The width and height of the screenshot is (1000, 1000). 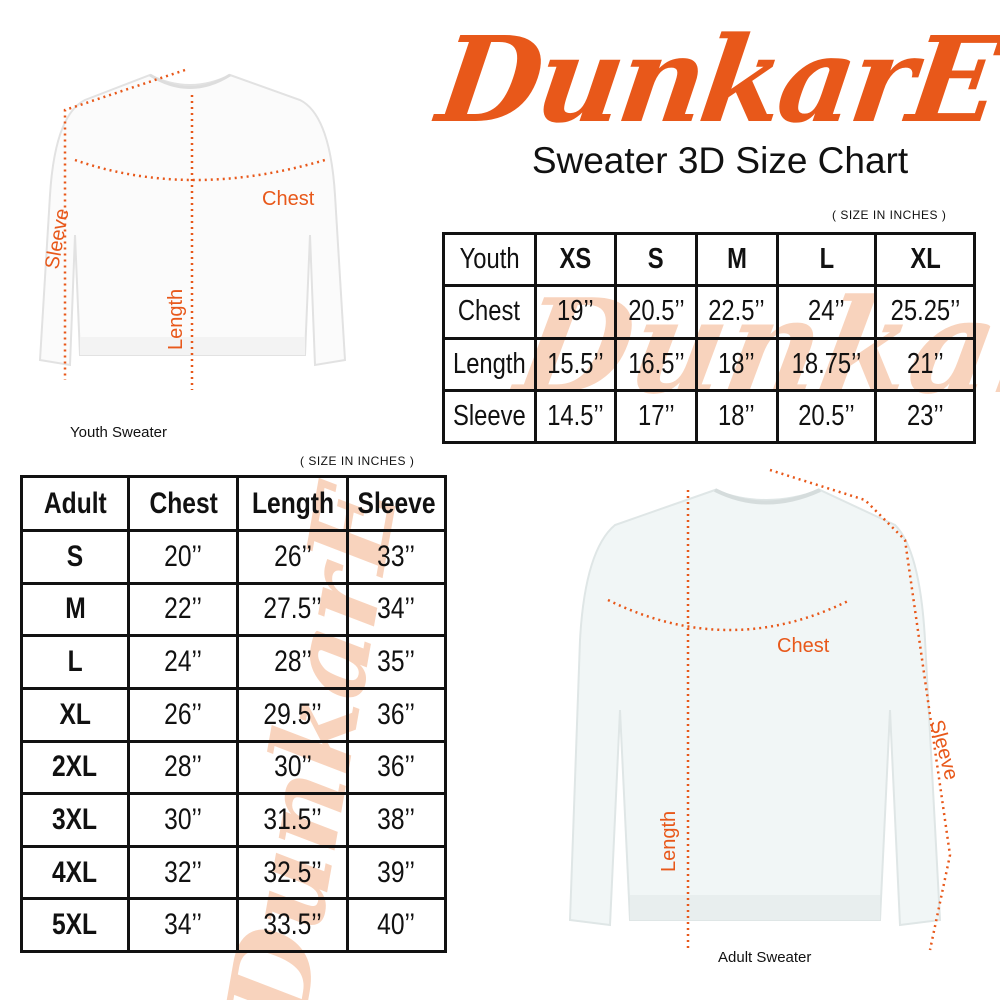 What do you see at coordinates (709, 364) in the screenshot?
I see `table-row: Length 15.5’’ 16.5’’ 18’’ 18.75’’ 21’’` at bounding box center [709, 364].